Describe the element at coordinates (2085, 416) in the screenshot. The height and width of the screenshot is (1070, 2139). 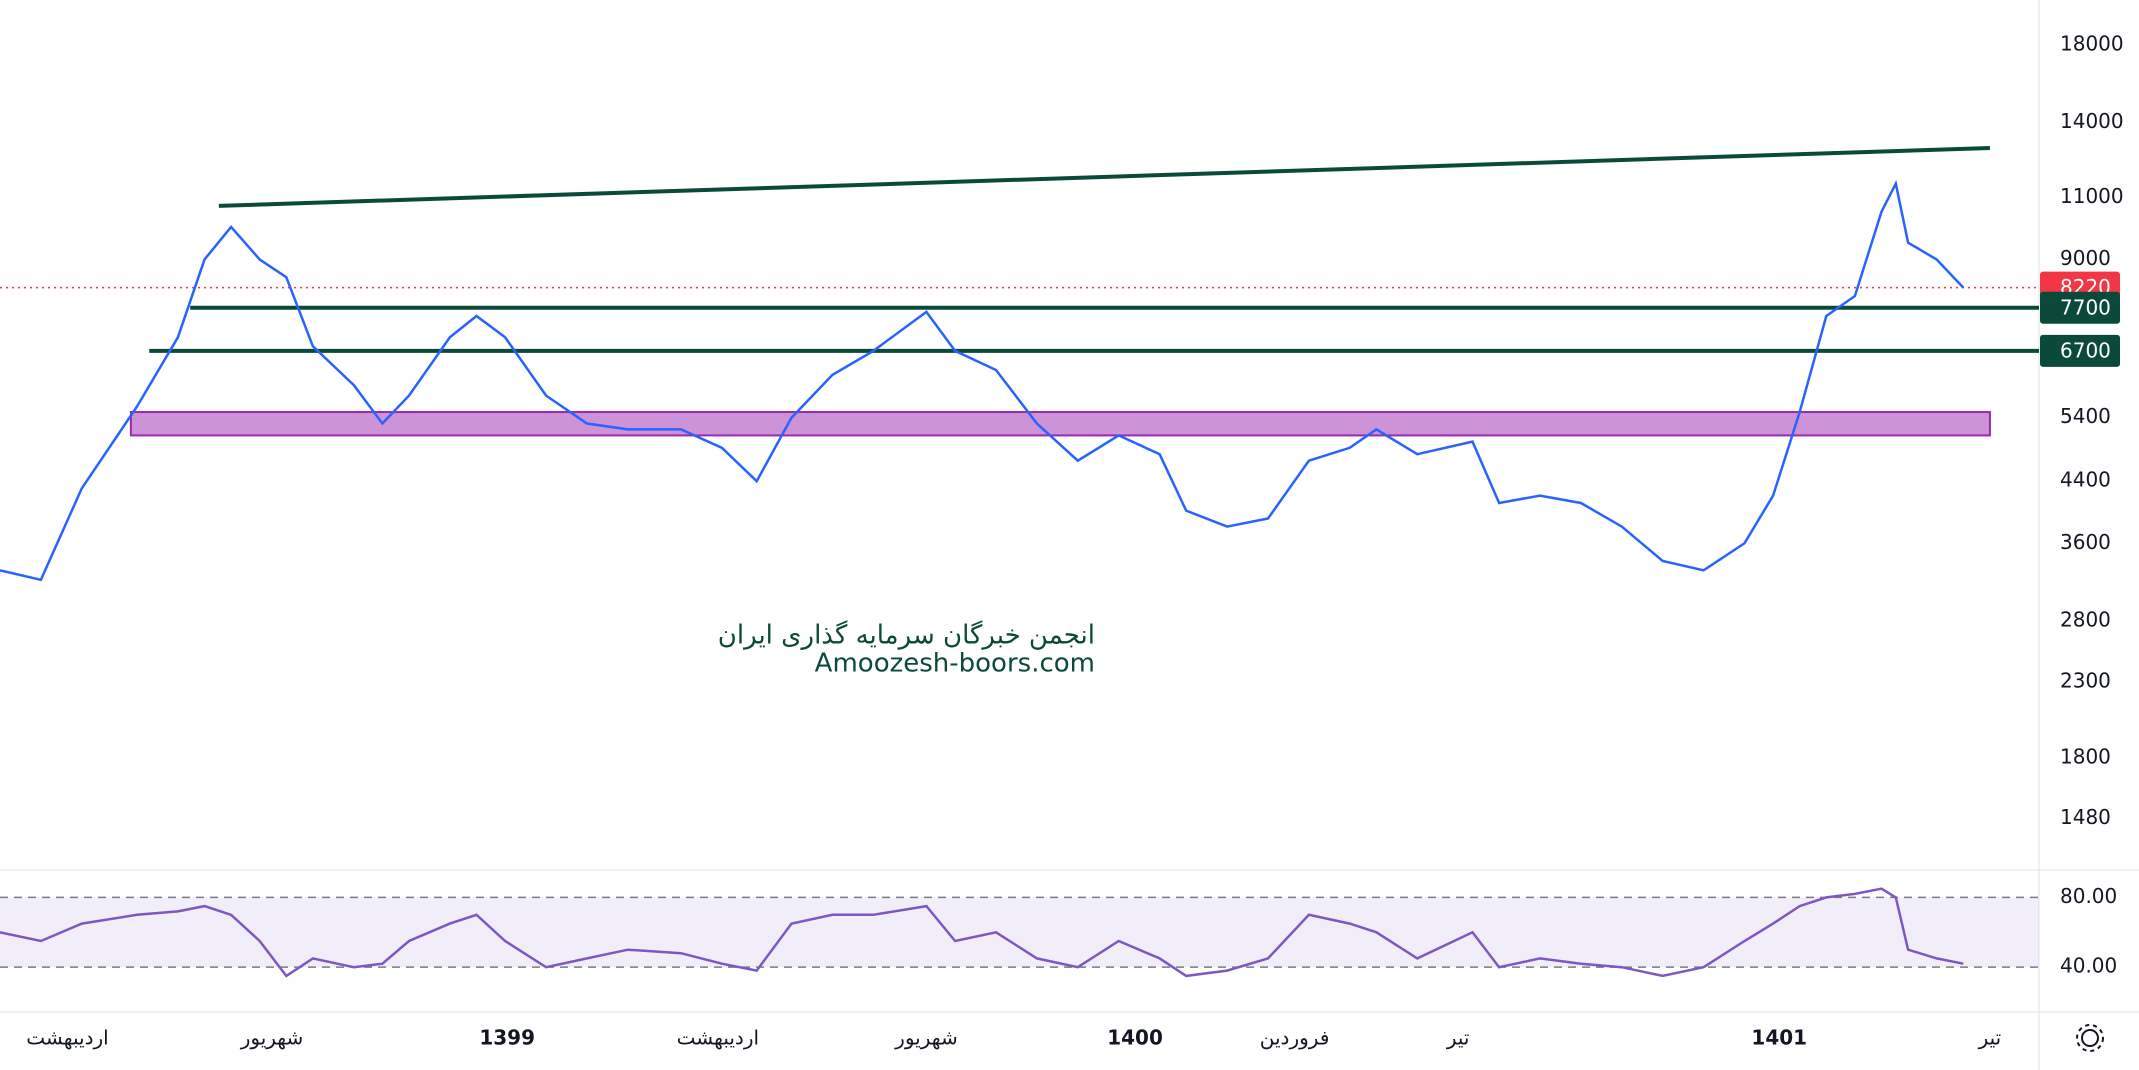
I see `y-tick-label: 5400` at that location.